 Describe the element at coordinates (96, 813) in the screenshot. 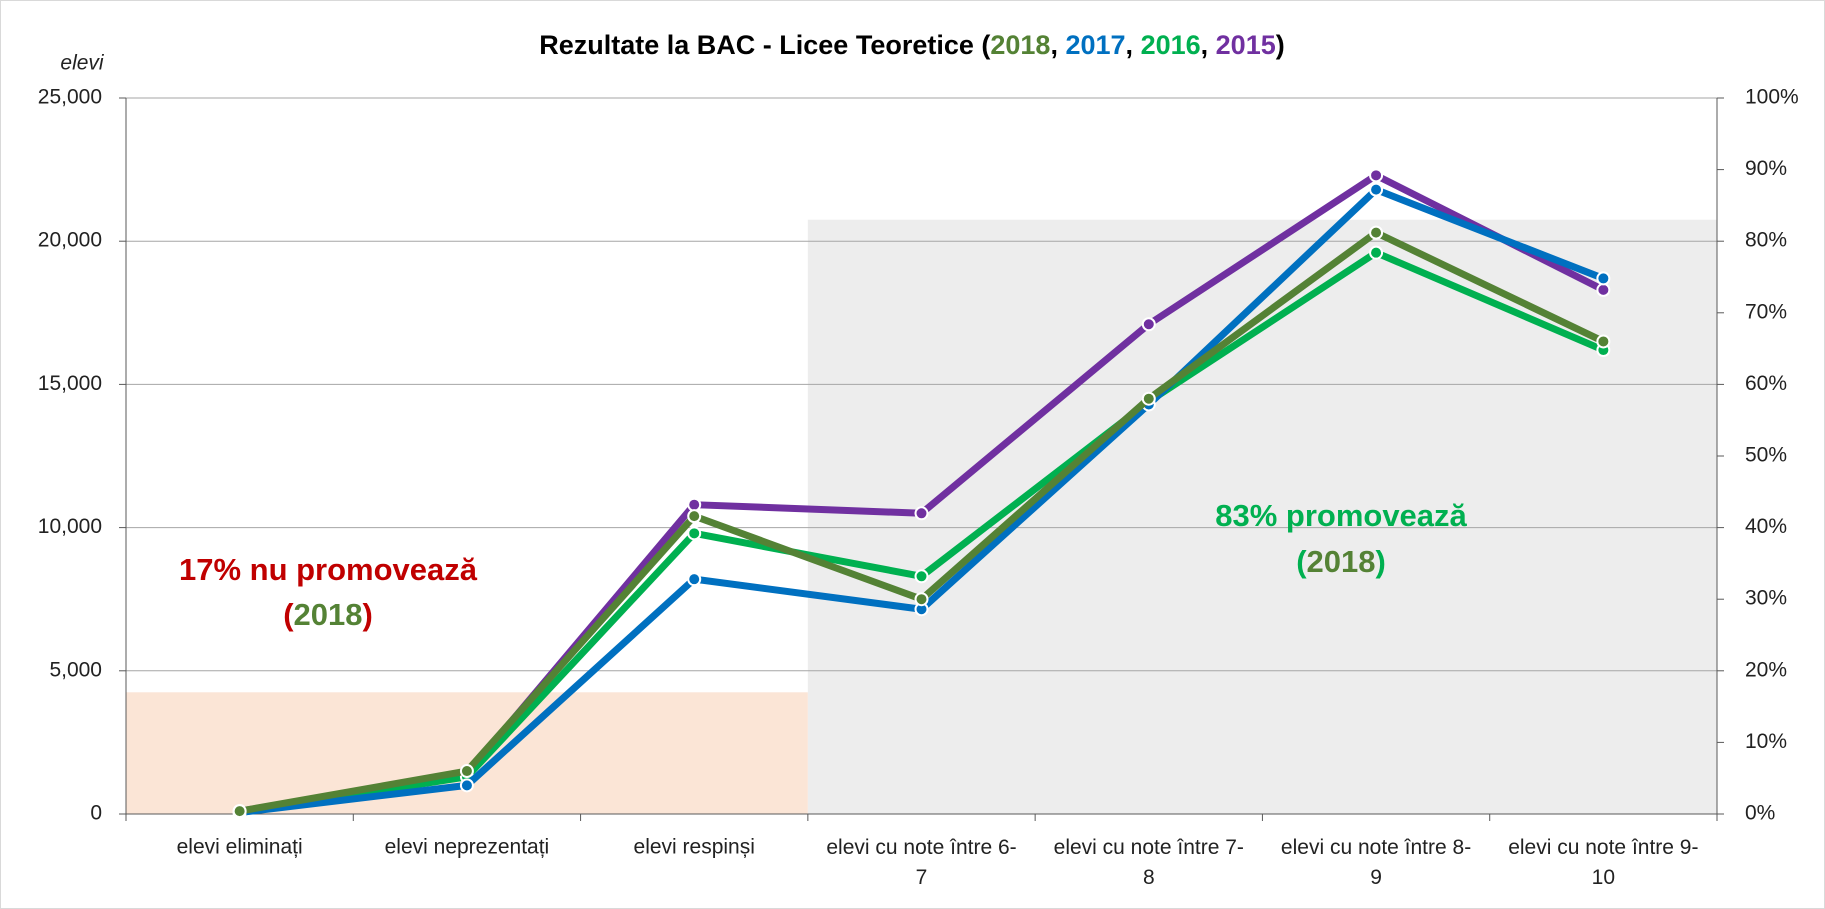

I see `y-tick-label: 0` at that location.